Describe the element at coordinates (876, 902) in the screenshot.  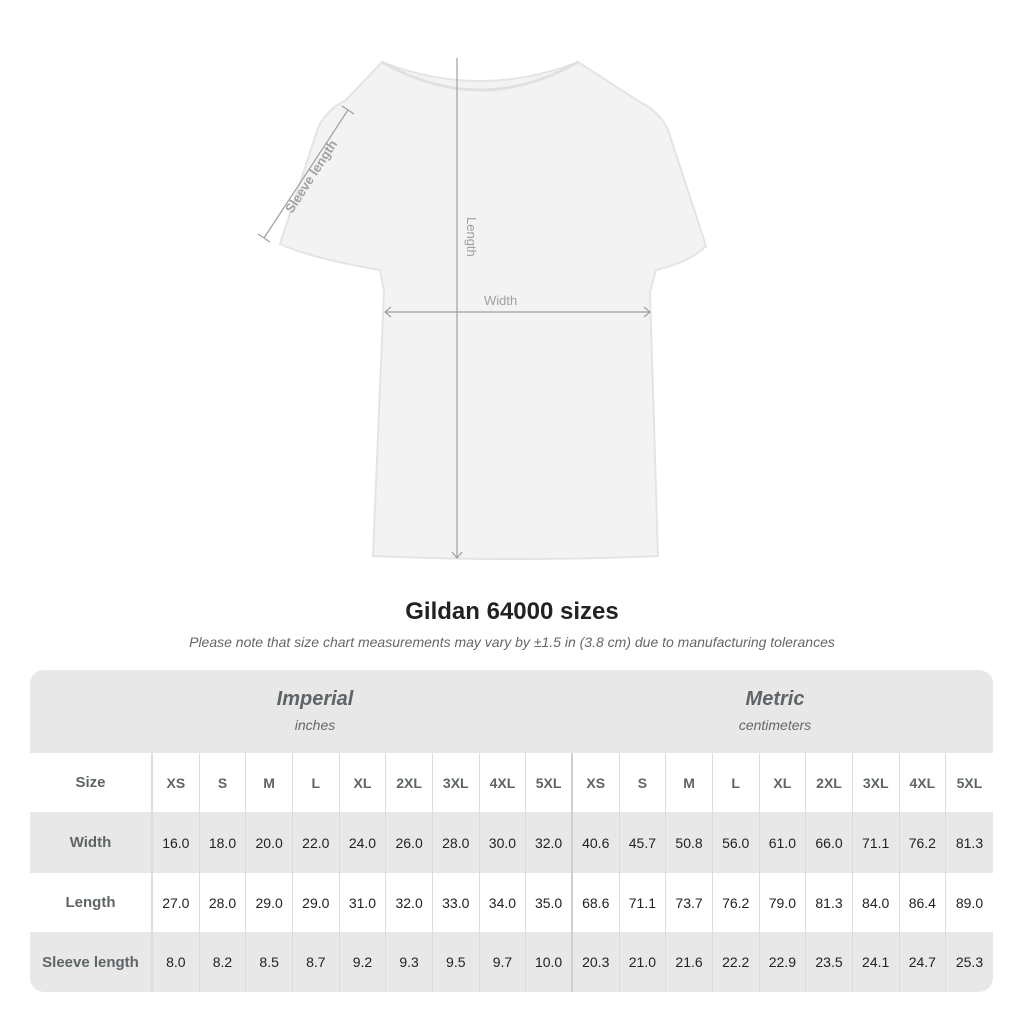
I see `value-cell: 84.0` at that location.